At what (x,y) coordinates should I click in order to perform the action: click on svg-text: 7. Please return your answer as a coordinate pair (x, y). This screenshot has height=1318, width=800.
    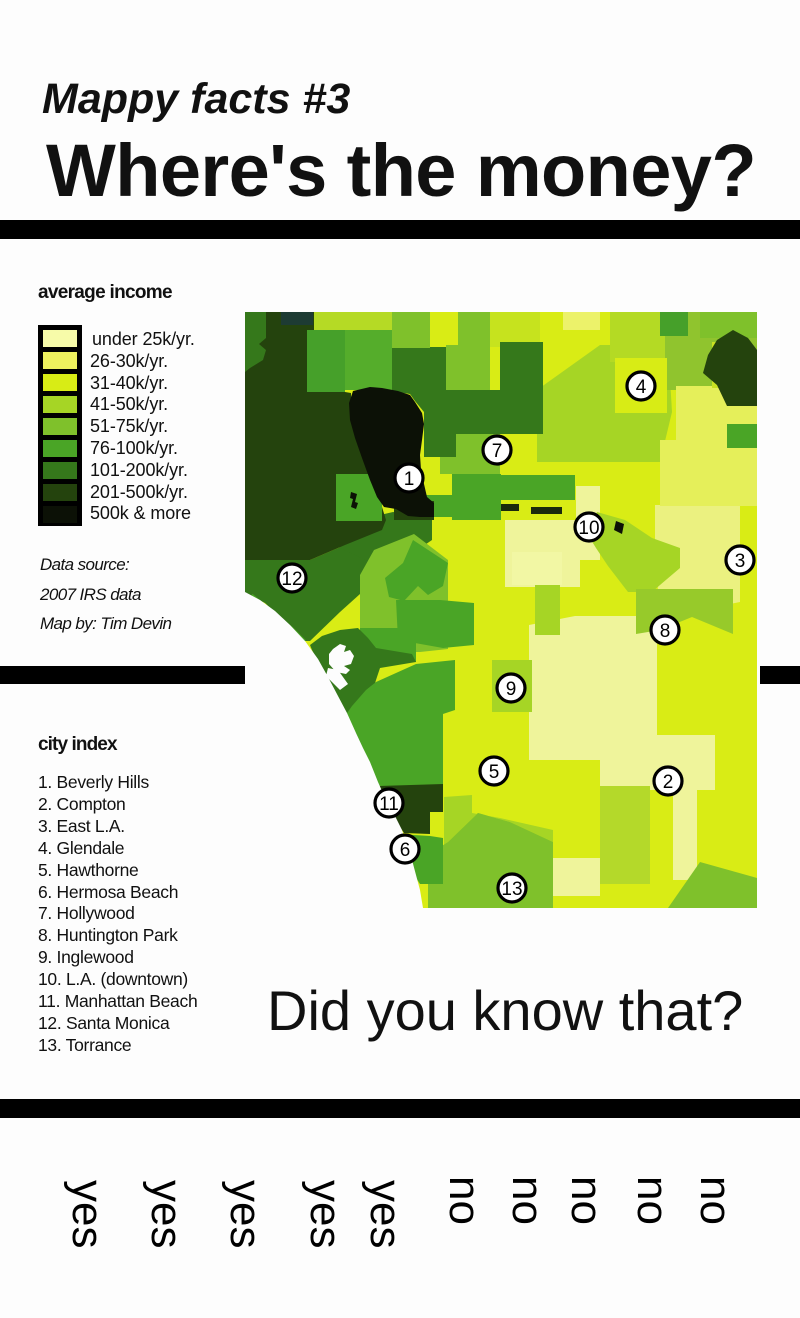
    Looking at the image, I should click on (497, 451).